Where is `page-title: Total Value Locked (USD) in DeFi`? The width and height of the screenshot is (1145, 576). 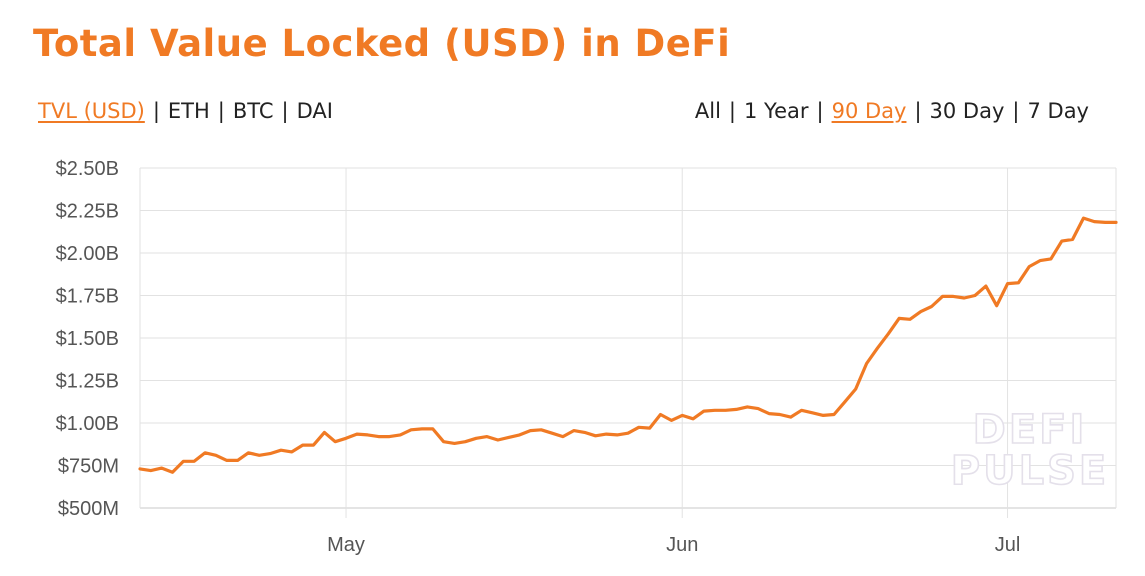 page-title: Total Value Locked (USD) in DeFi is located at coordinates (382, 43).